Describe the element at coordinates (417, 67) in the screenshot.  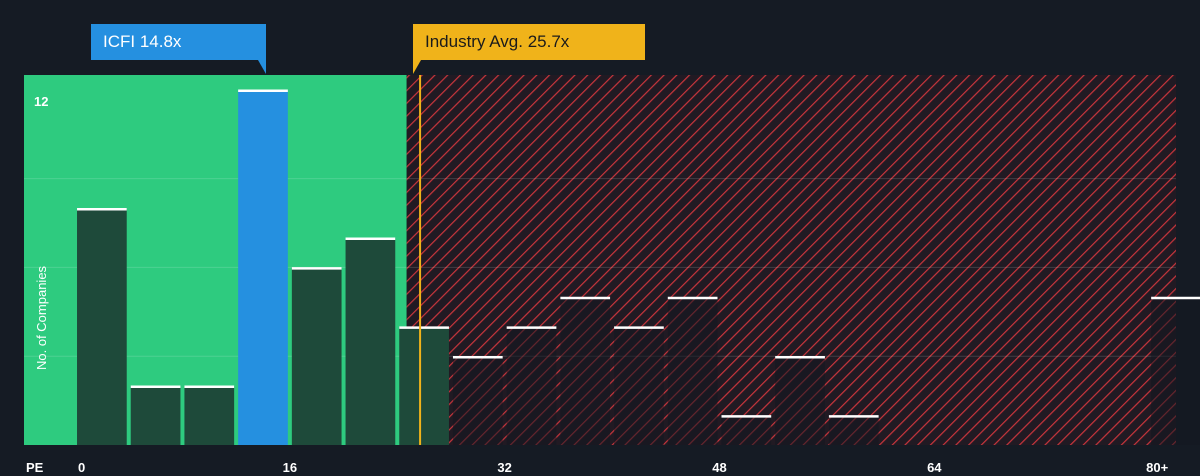
I see `industry-callout-pointer` at that location.